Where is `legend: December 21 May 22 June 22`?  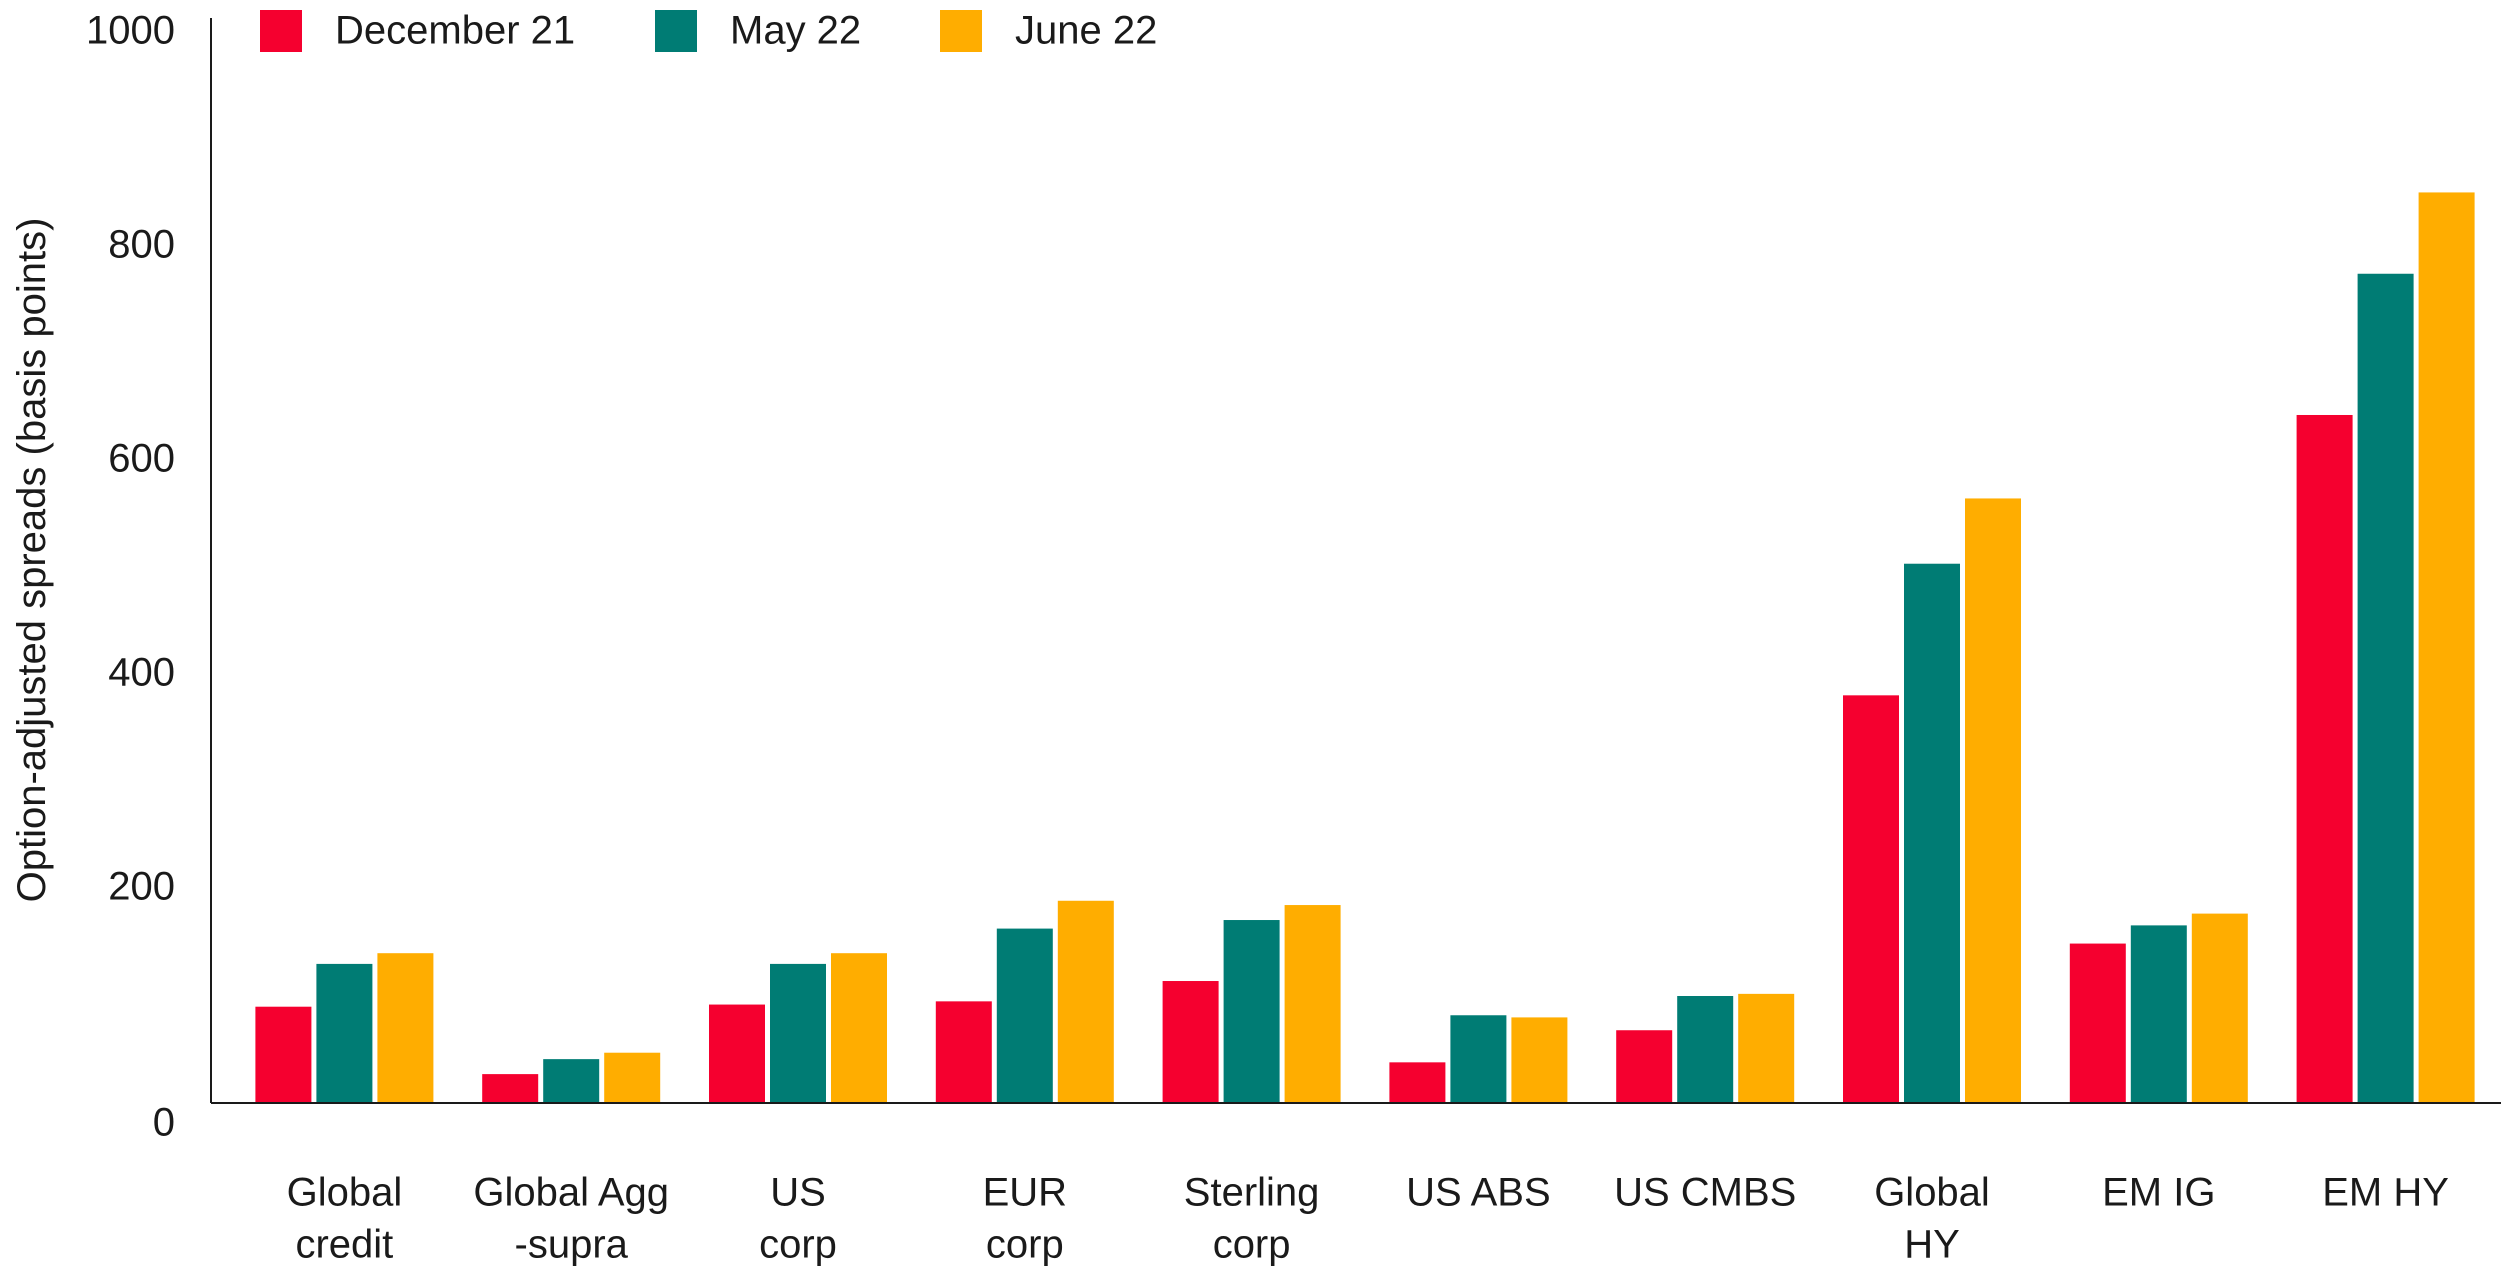 legend: December 21 May 22 June 22 is located at coordinates (708, 31).